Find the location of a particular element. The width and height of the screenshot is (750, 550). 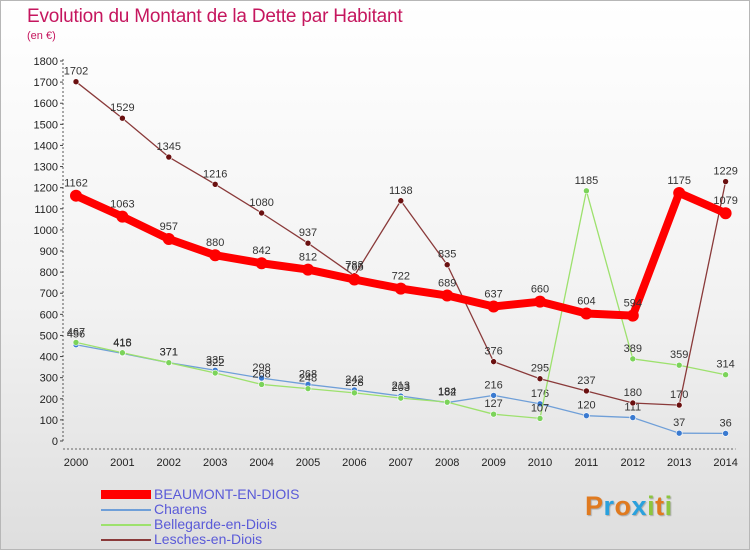

data-label: 1138 is located at coordinates (401, 191).